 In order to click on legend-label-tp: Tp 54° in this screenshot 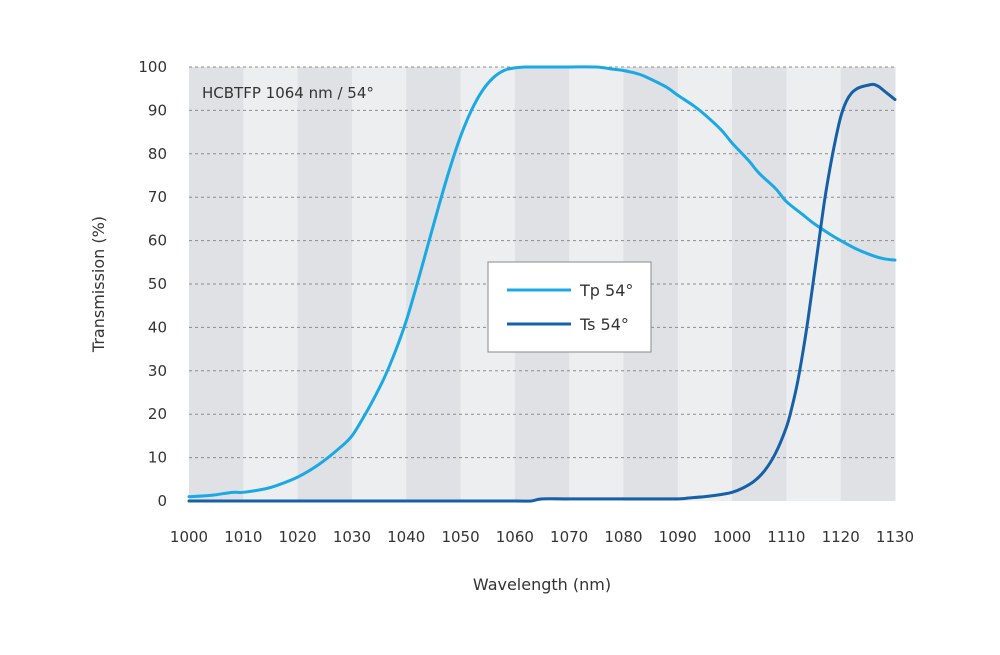, I will do `click(606, 290)`.